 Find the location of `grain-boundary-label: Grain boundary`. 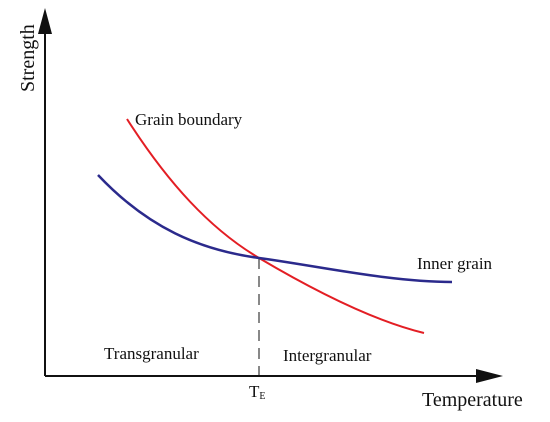

grain-boundary-label: Grain boundary is located at coordinates (189, 119).